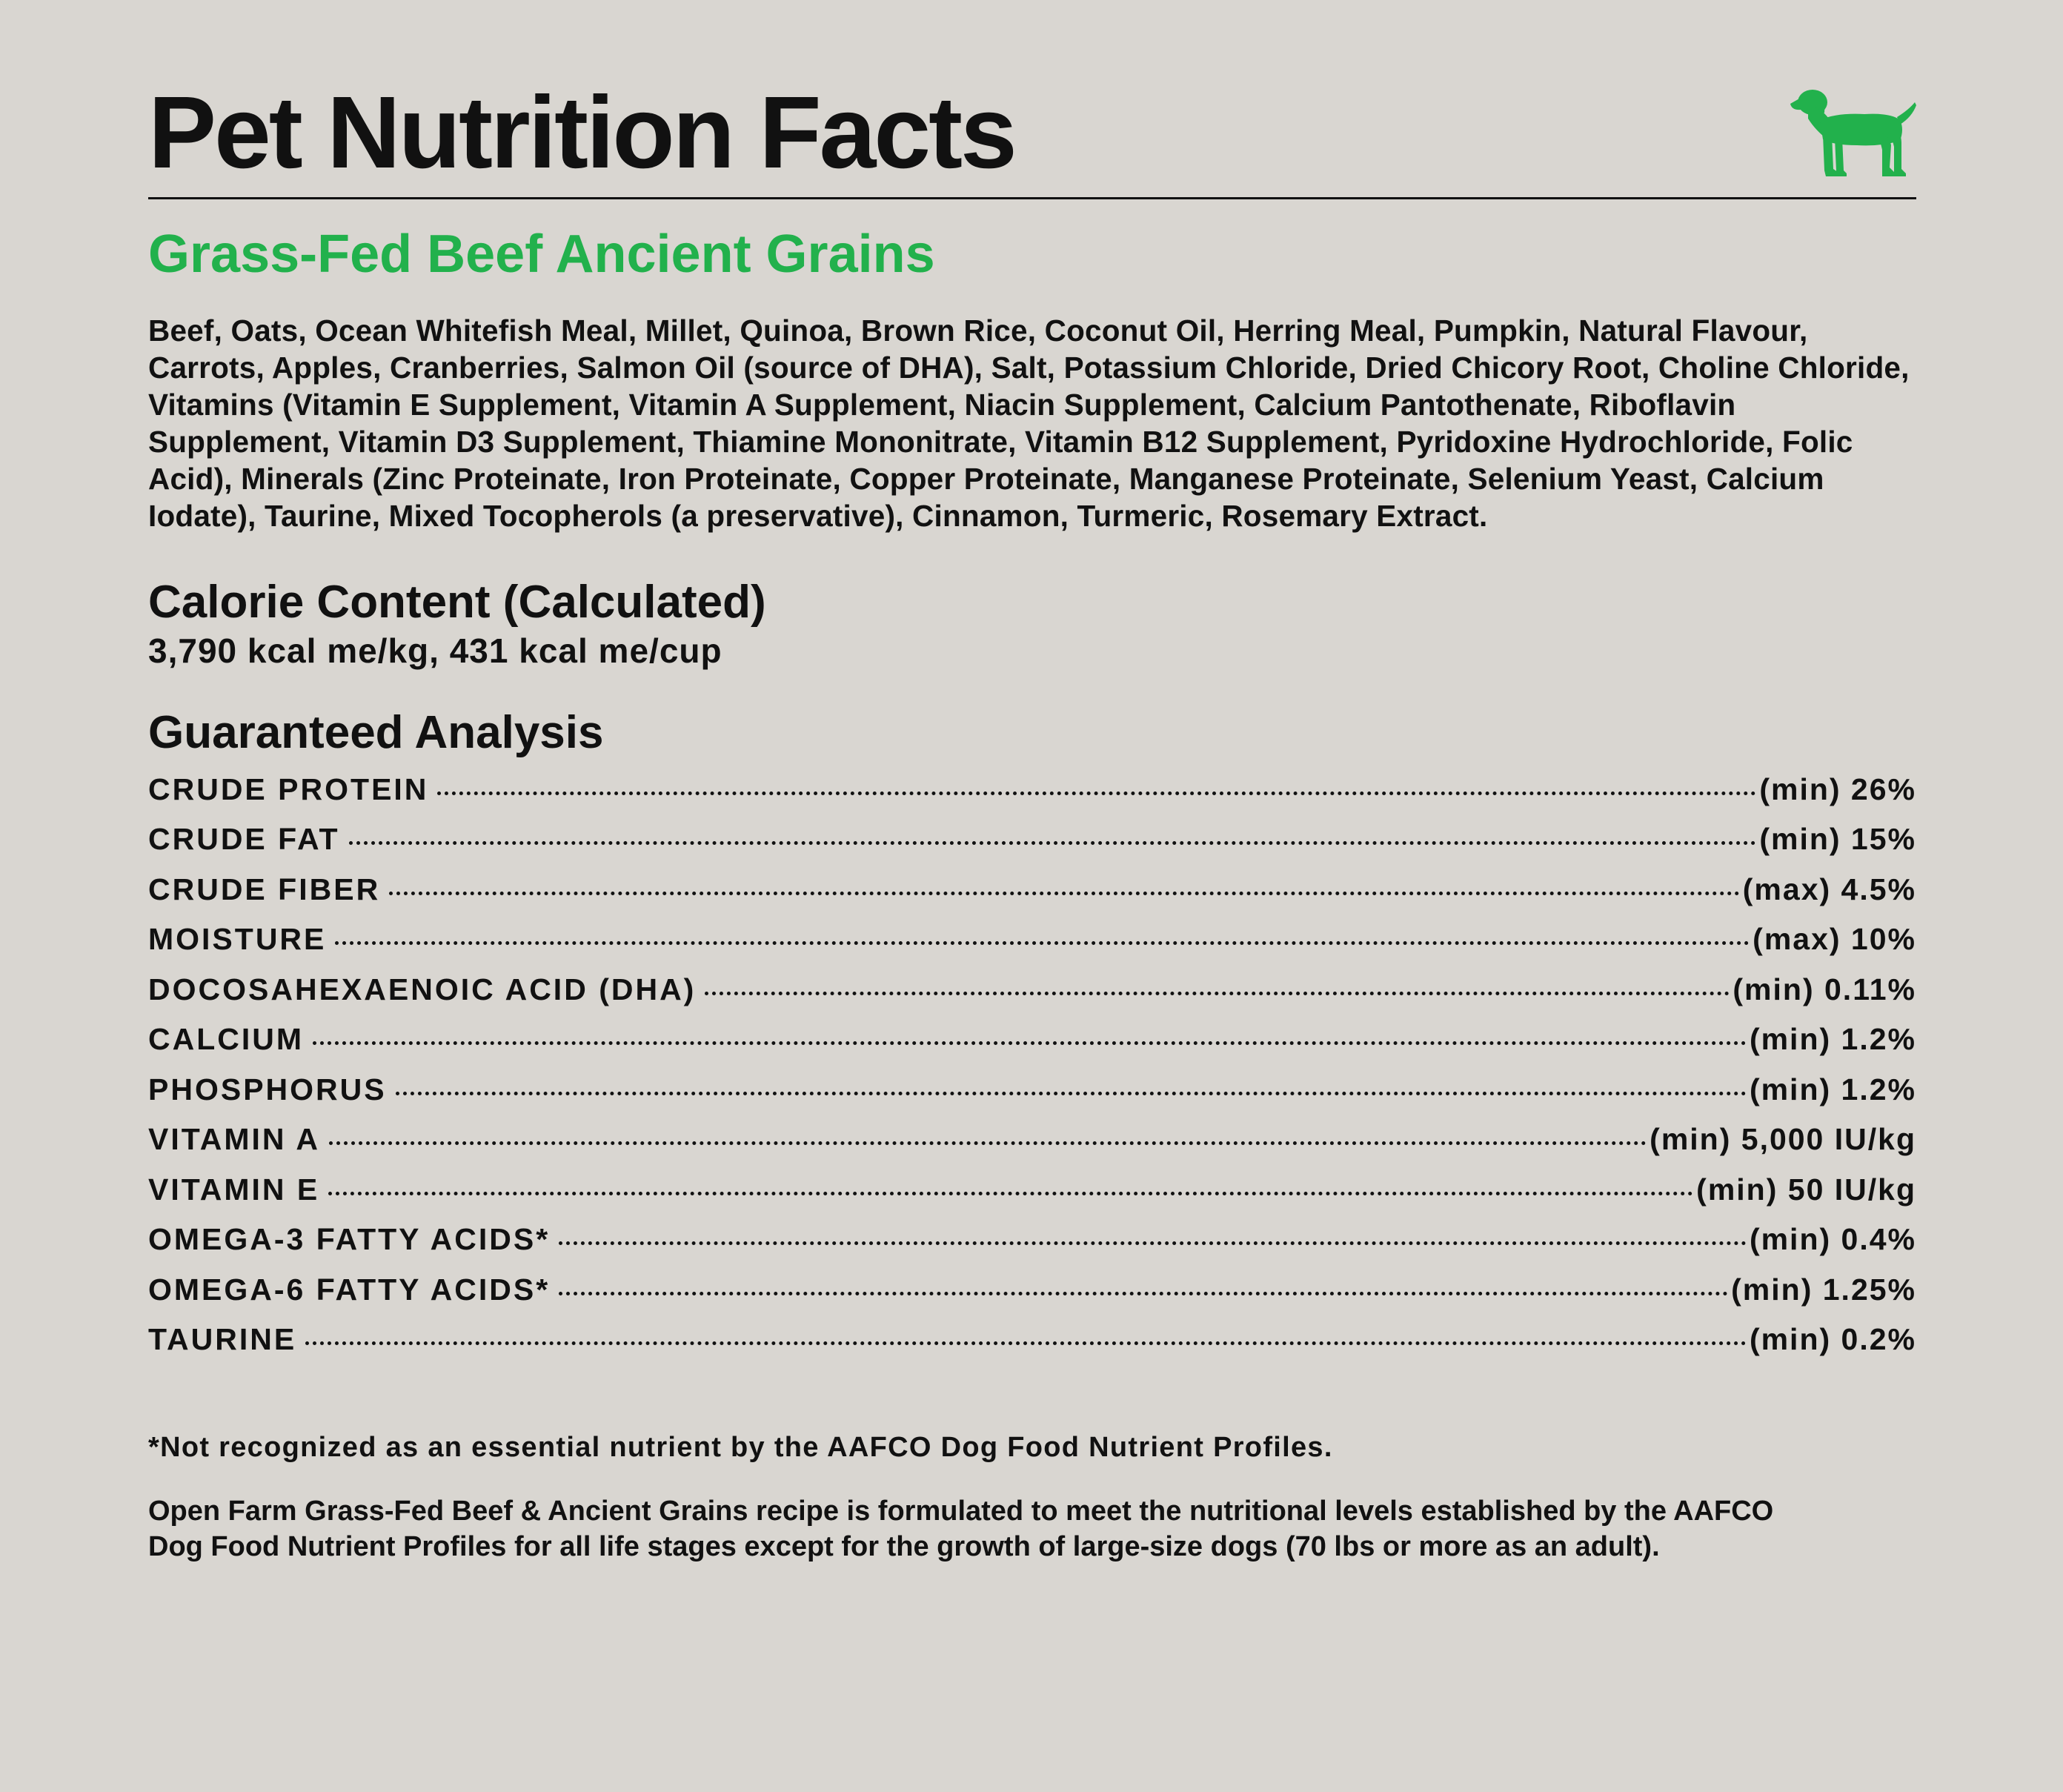 This screenshot has height=1792, width=2063. Describe the element at coordinates (226, 1039) in the screenshot. I see `nutrient-name: CALCIUM` at that location.